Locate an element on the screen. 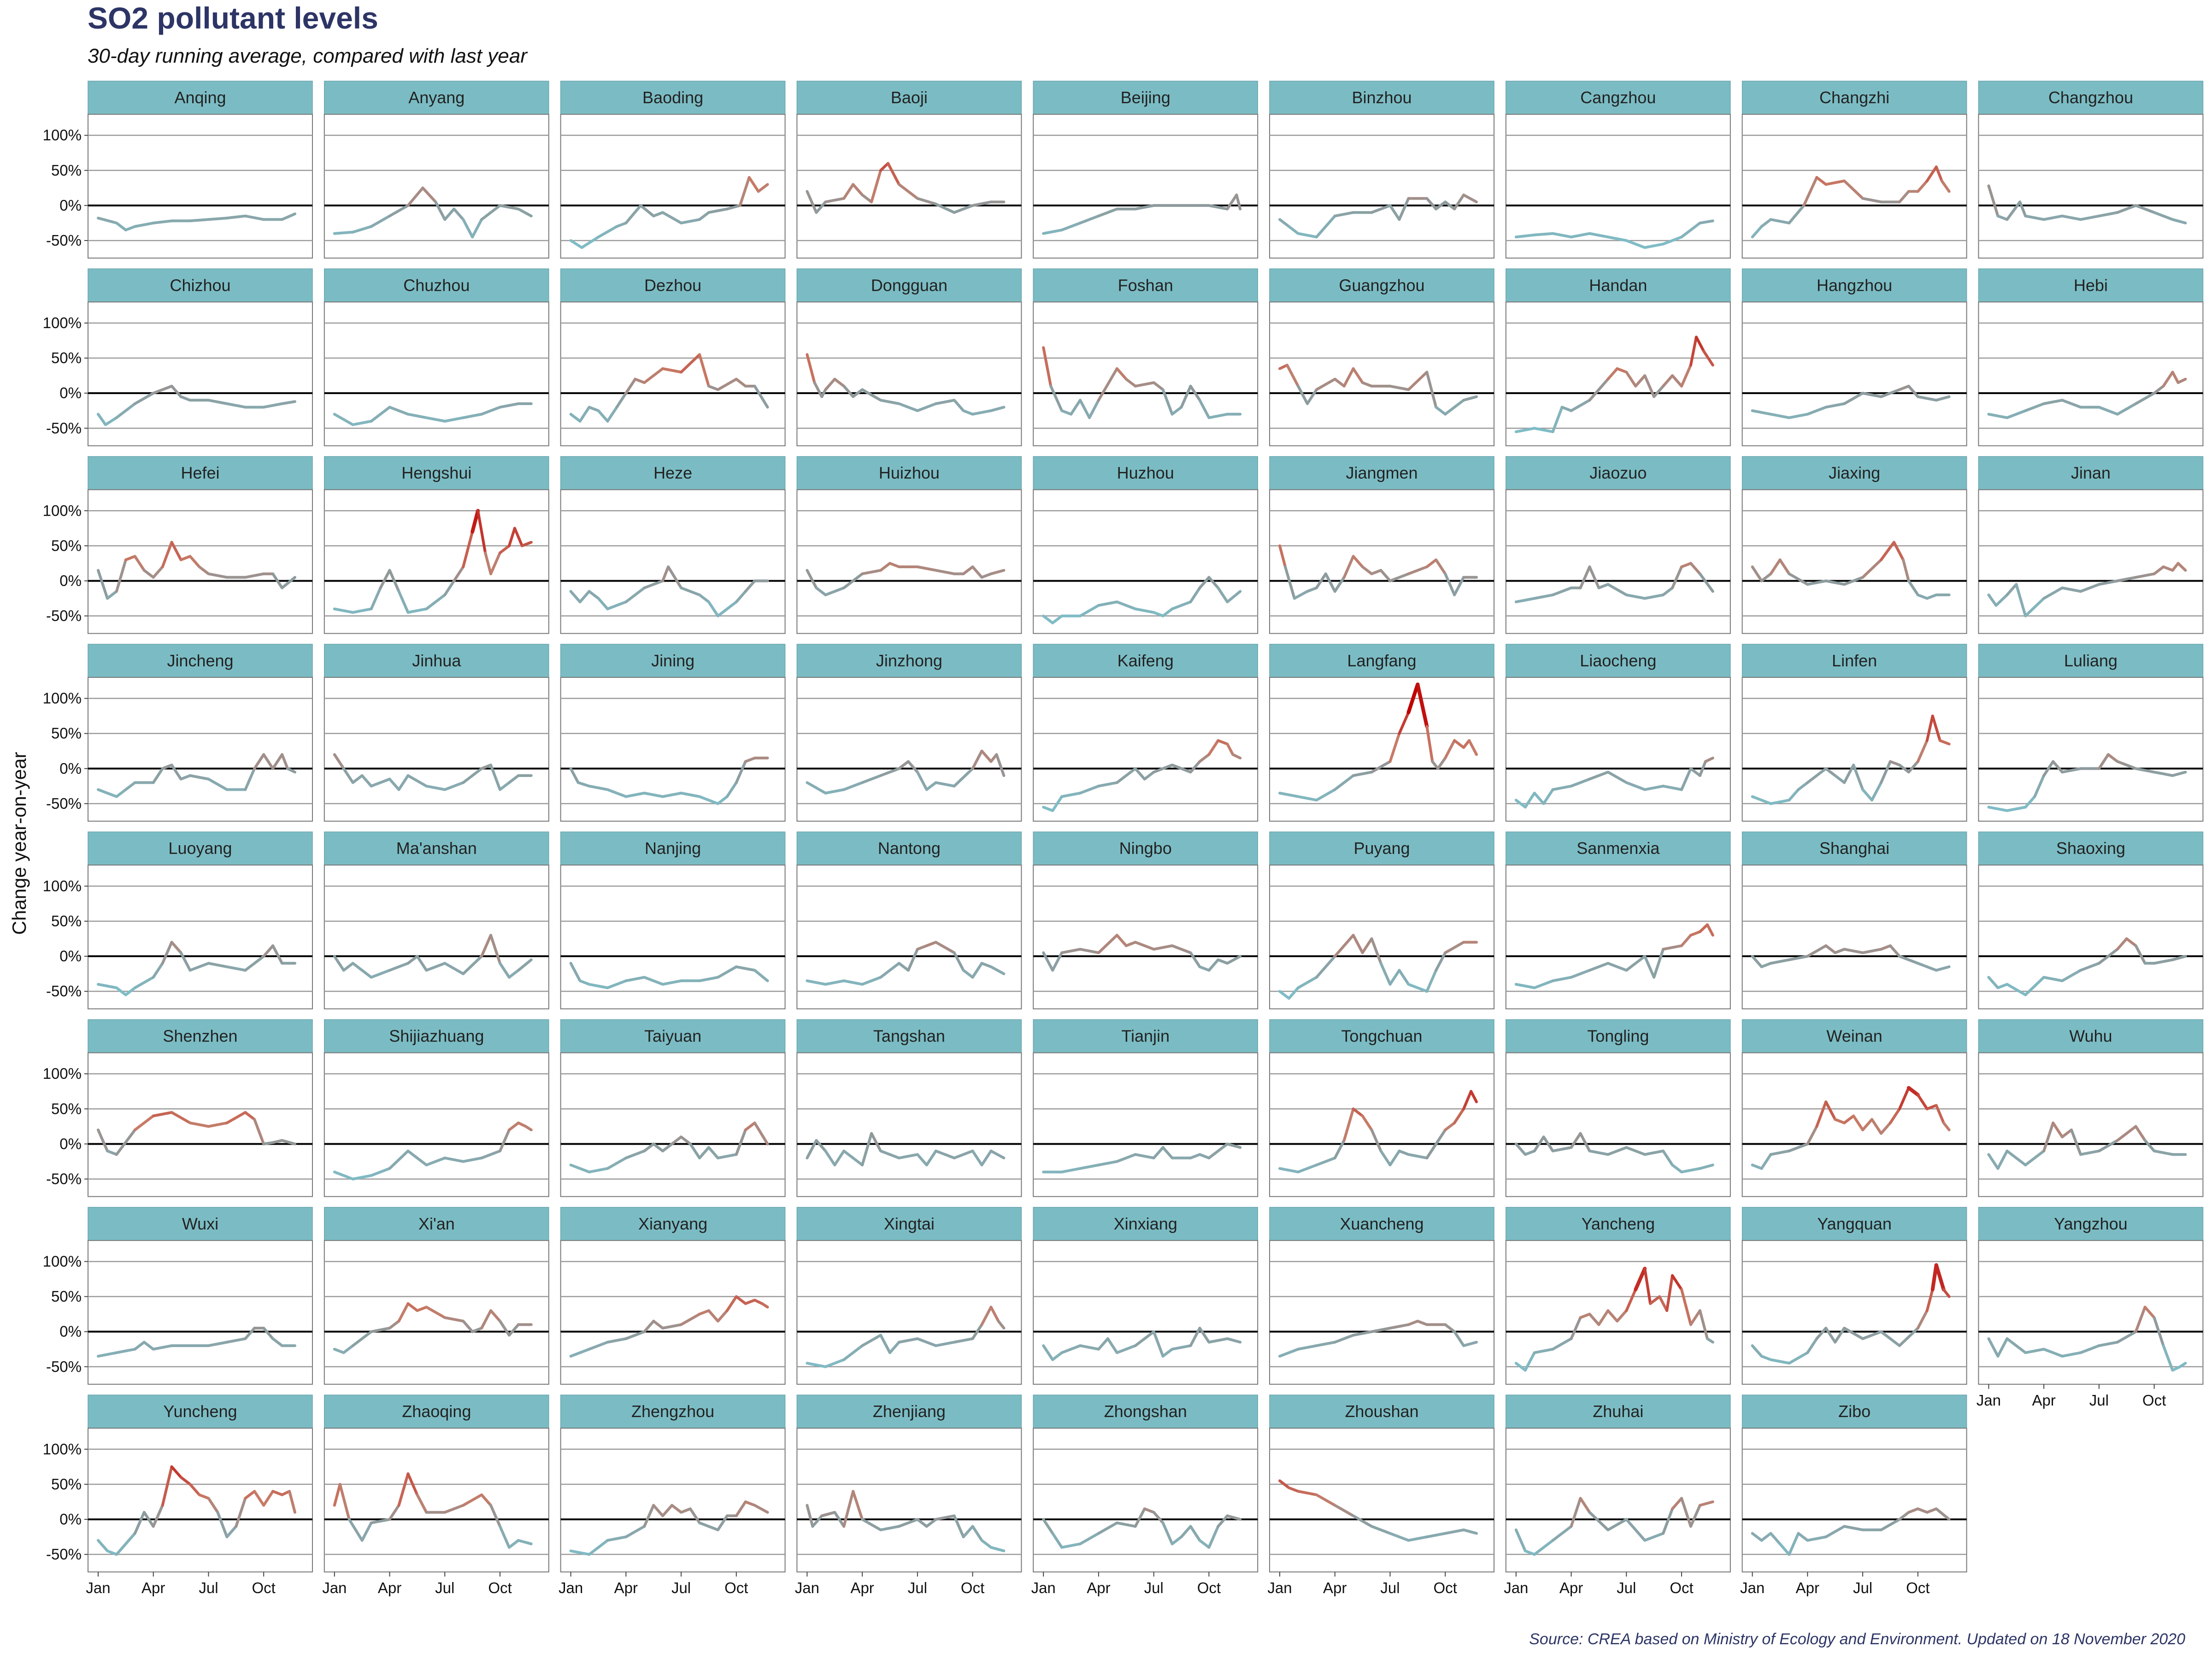  facet-strip-label: Nanjing is located at coordinates (673, 848).